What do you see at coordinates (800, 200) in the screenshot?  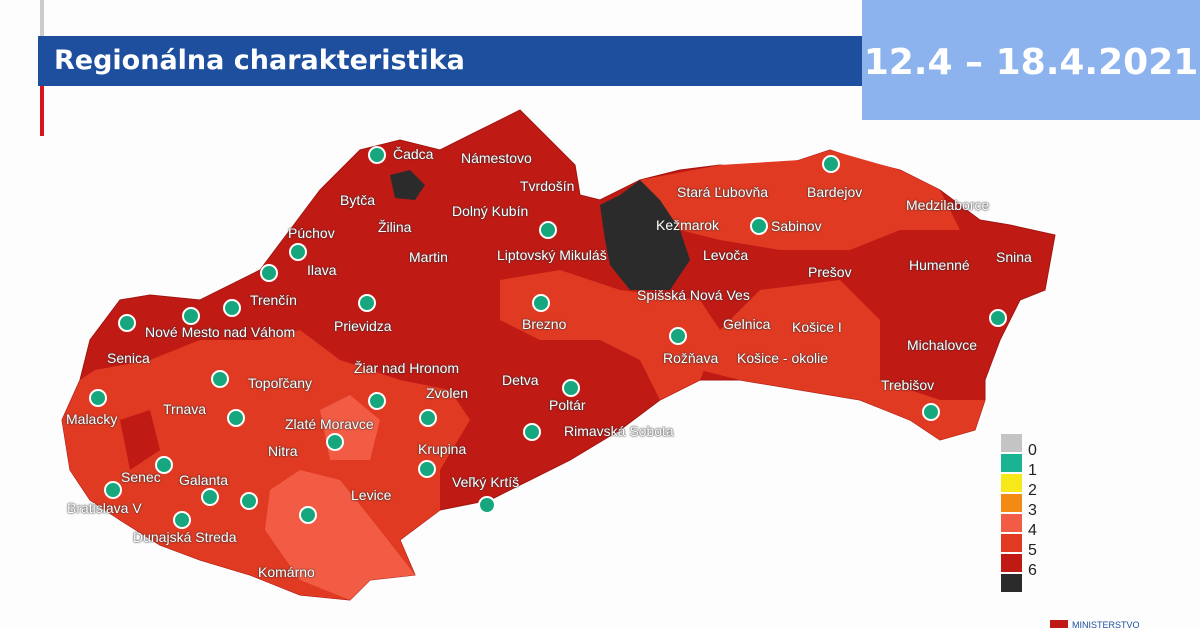 I see `region-level-5-east` at bounding box center [800, 200].